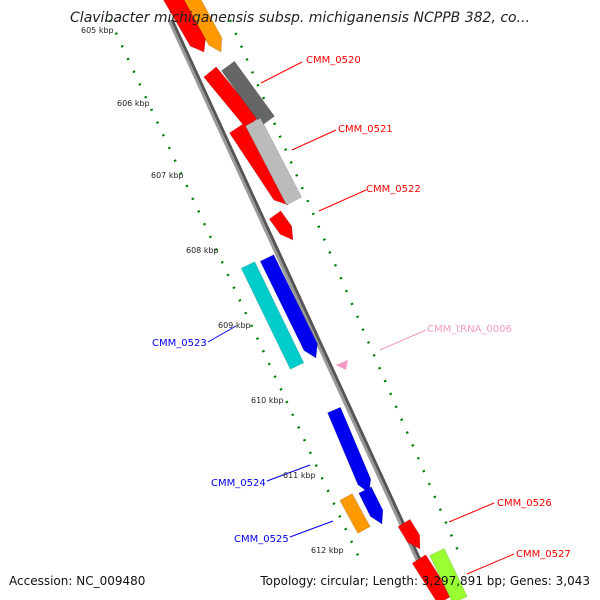  I want to click on gene-label: CMM_0520, so click(333, 60).